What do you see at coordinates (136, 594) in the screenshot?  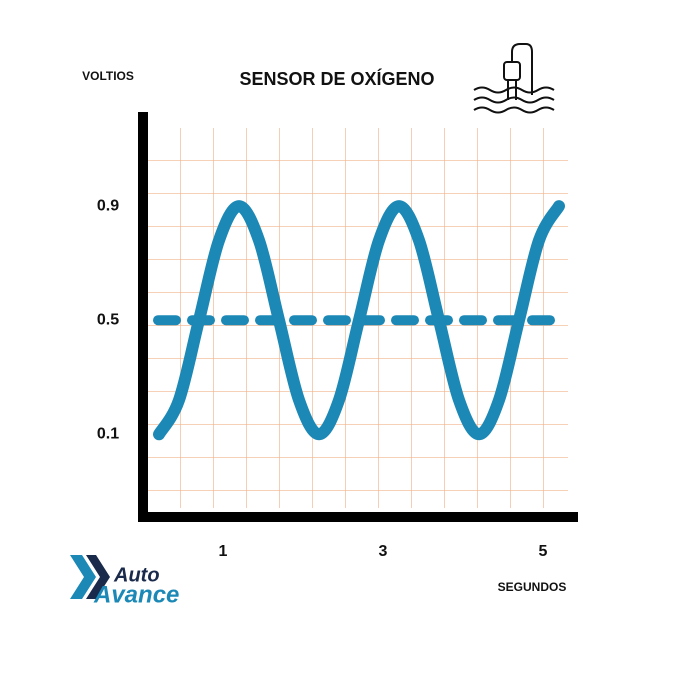 I see `logo-text: Avance` at bounding box center [136, 594].